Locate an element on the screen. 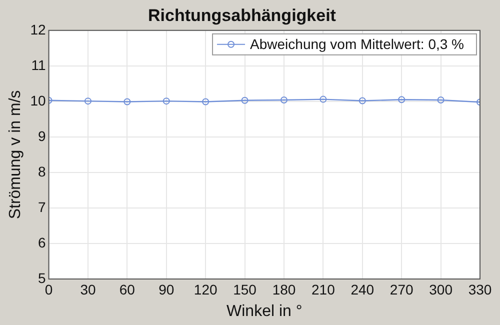 This screenshot has height=325, width=500. x-tick-label: 180 is located at coordinates (284, 289).